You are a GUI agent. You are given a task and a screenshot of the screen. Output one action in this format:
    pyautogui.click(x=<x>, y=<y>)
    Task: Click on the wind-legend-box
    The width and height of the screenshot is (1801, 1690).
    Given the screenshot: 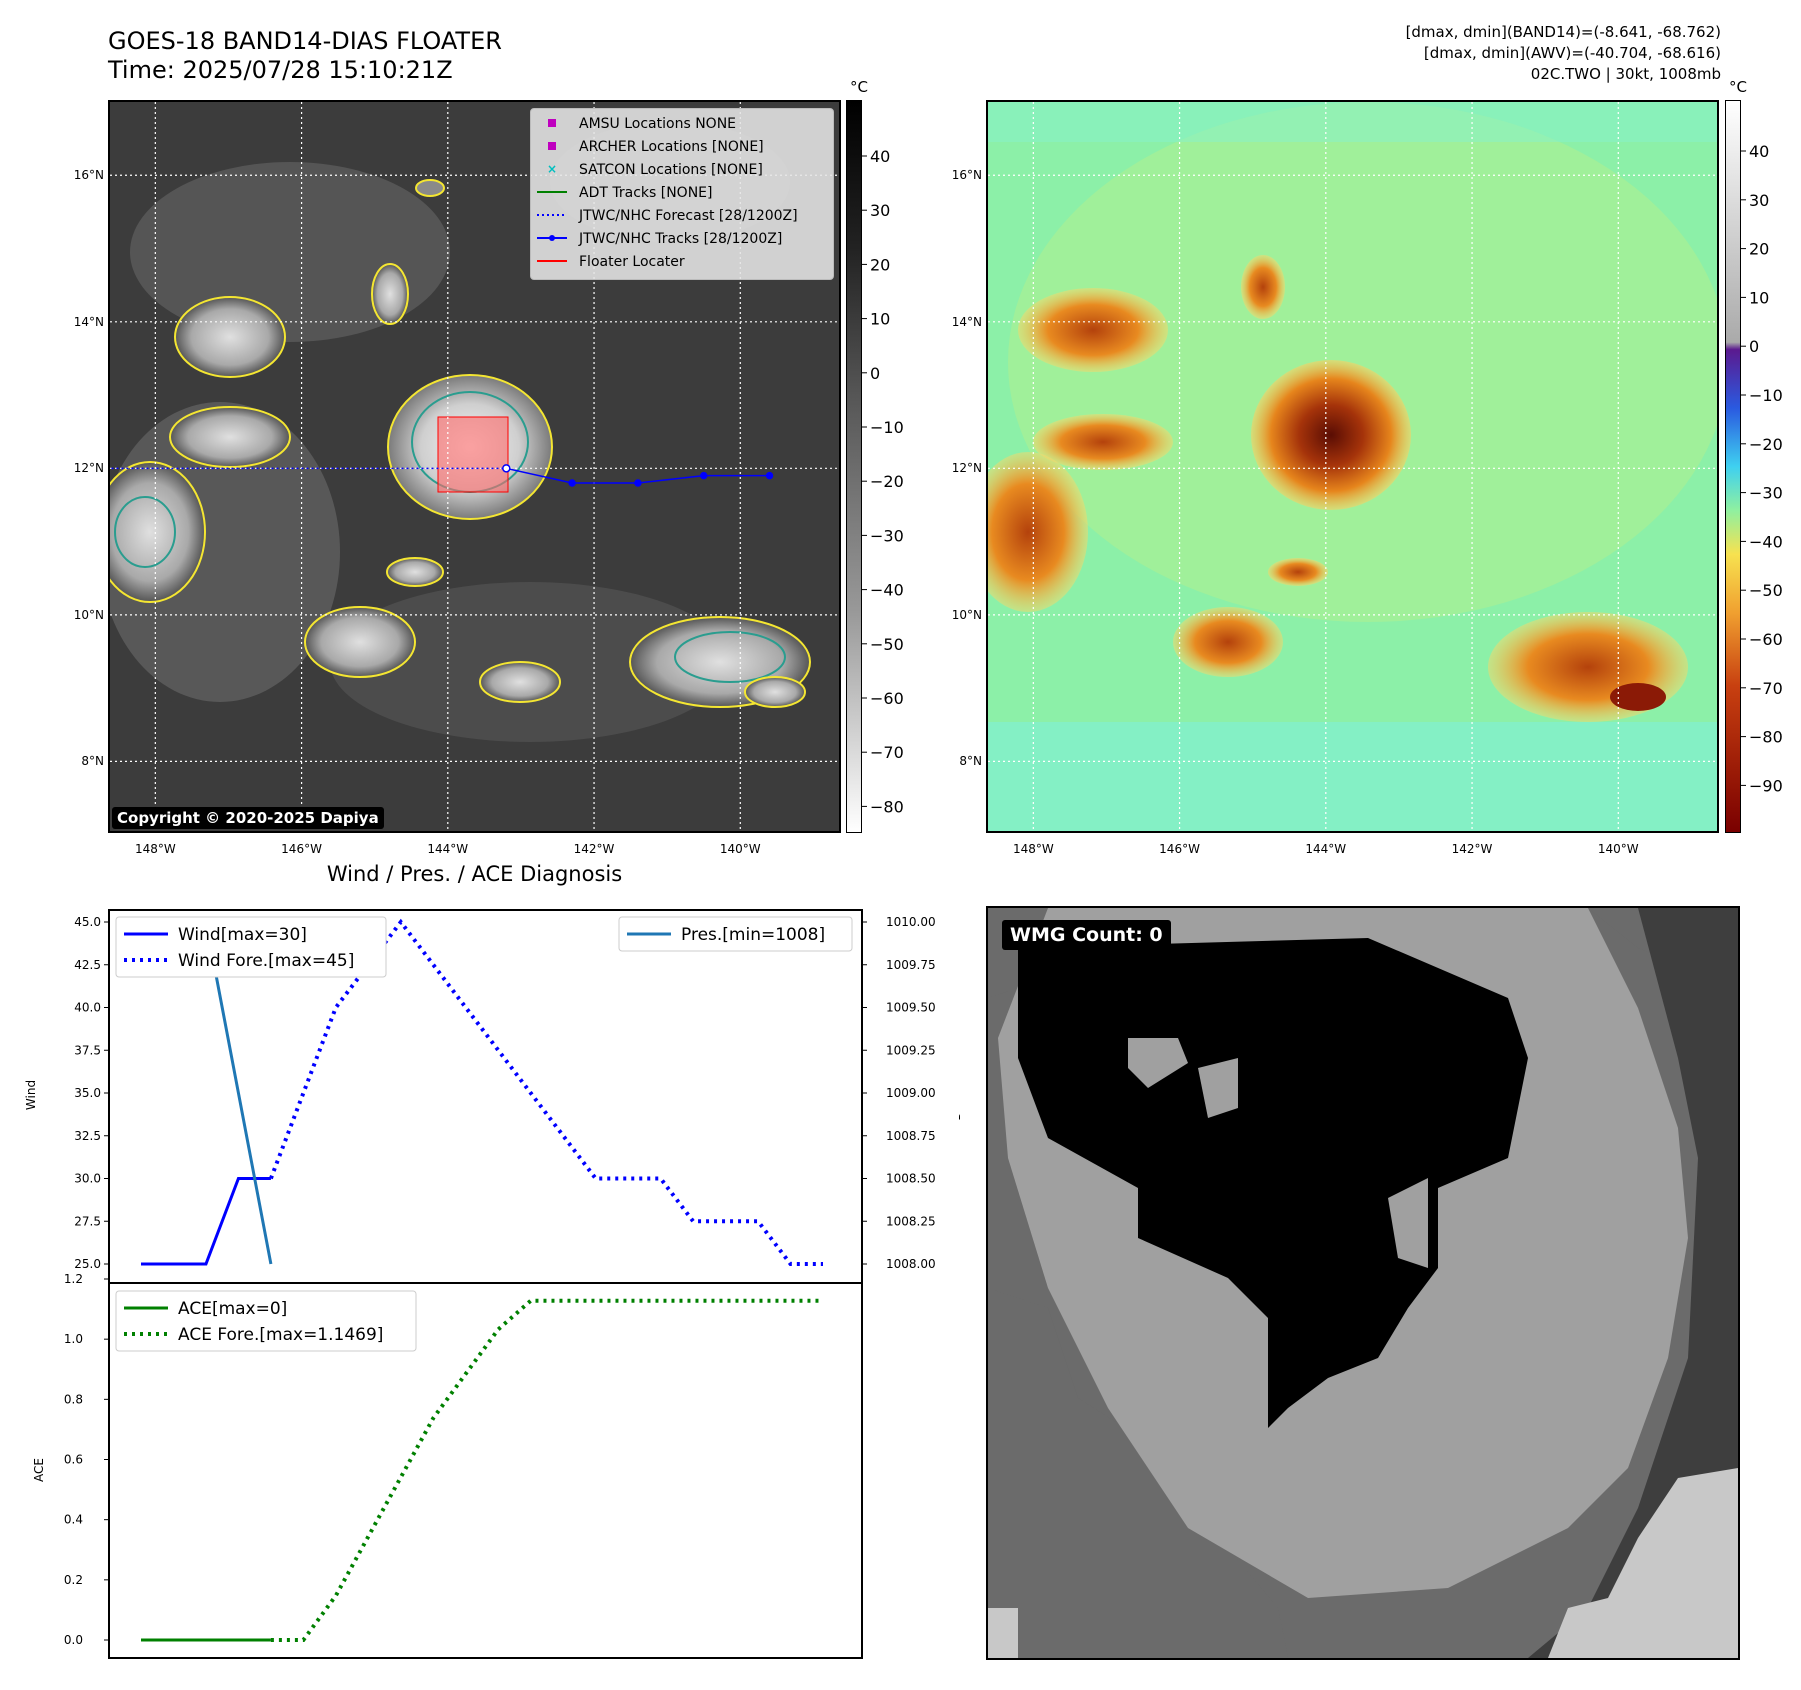 What is the action you would take?
    pyautogui.click(x=251, y=947)
    